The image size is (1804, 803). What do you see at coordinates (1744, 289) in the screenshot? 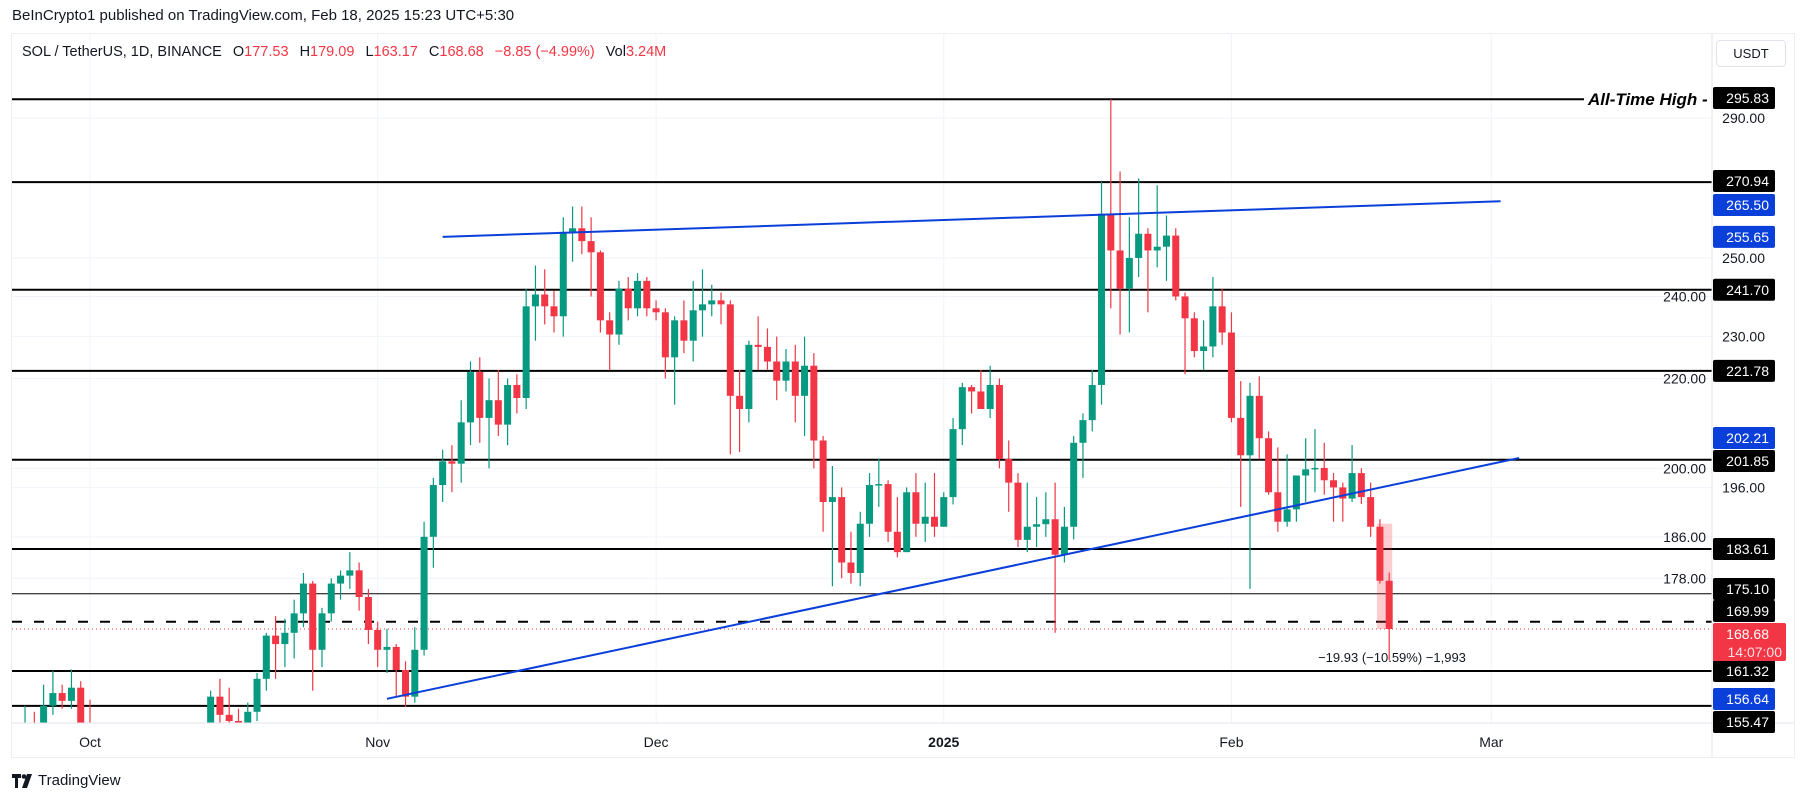
I see `level-price-label: 241.70` at bounding box center [1744, 289].